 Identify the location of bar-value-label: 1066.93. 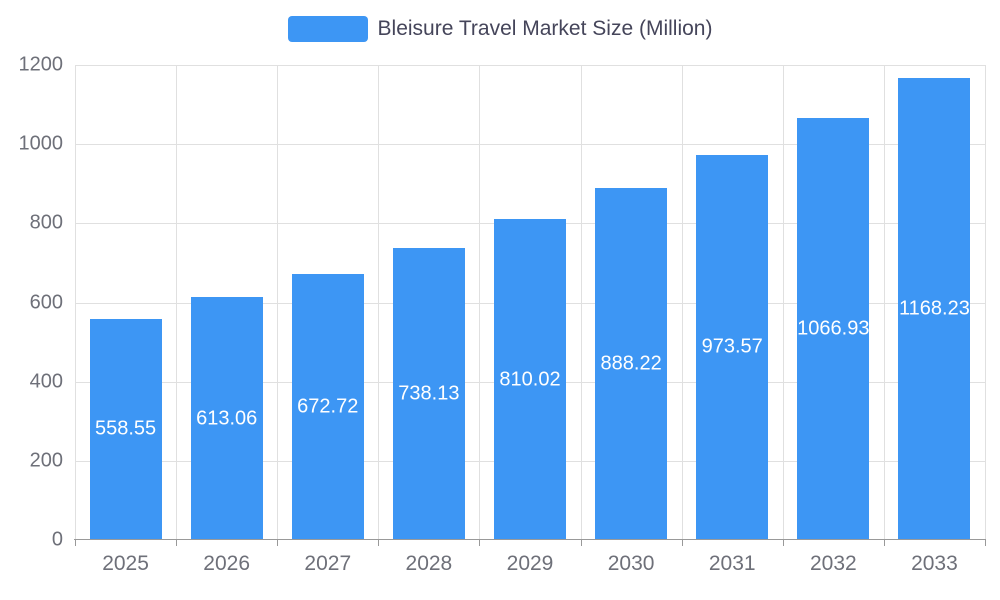
(833, 328).